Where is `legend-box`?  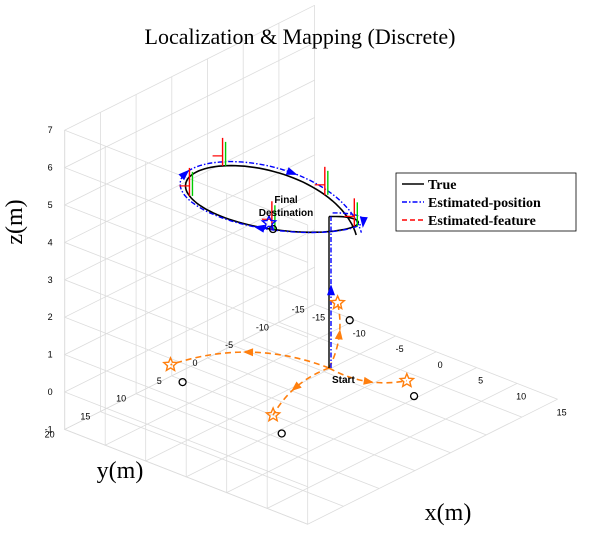 legend-box is located at coordinates (486, 202).